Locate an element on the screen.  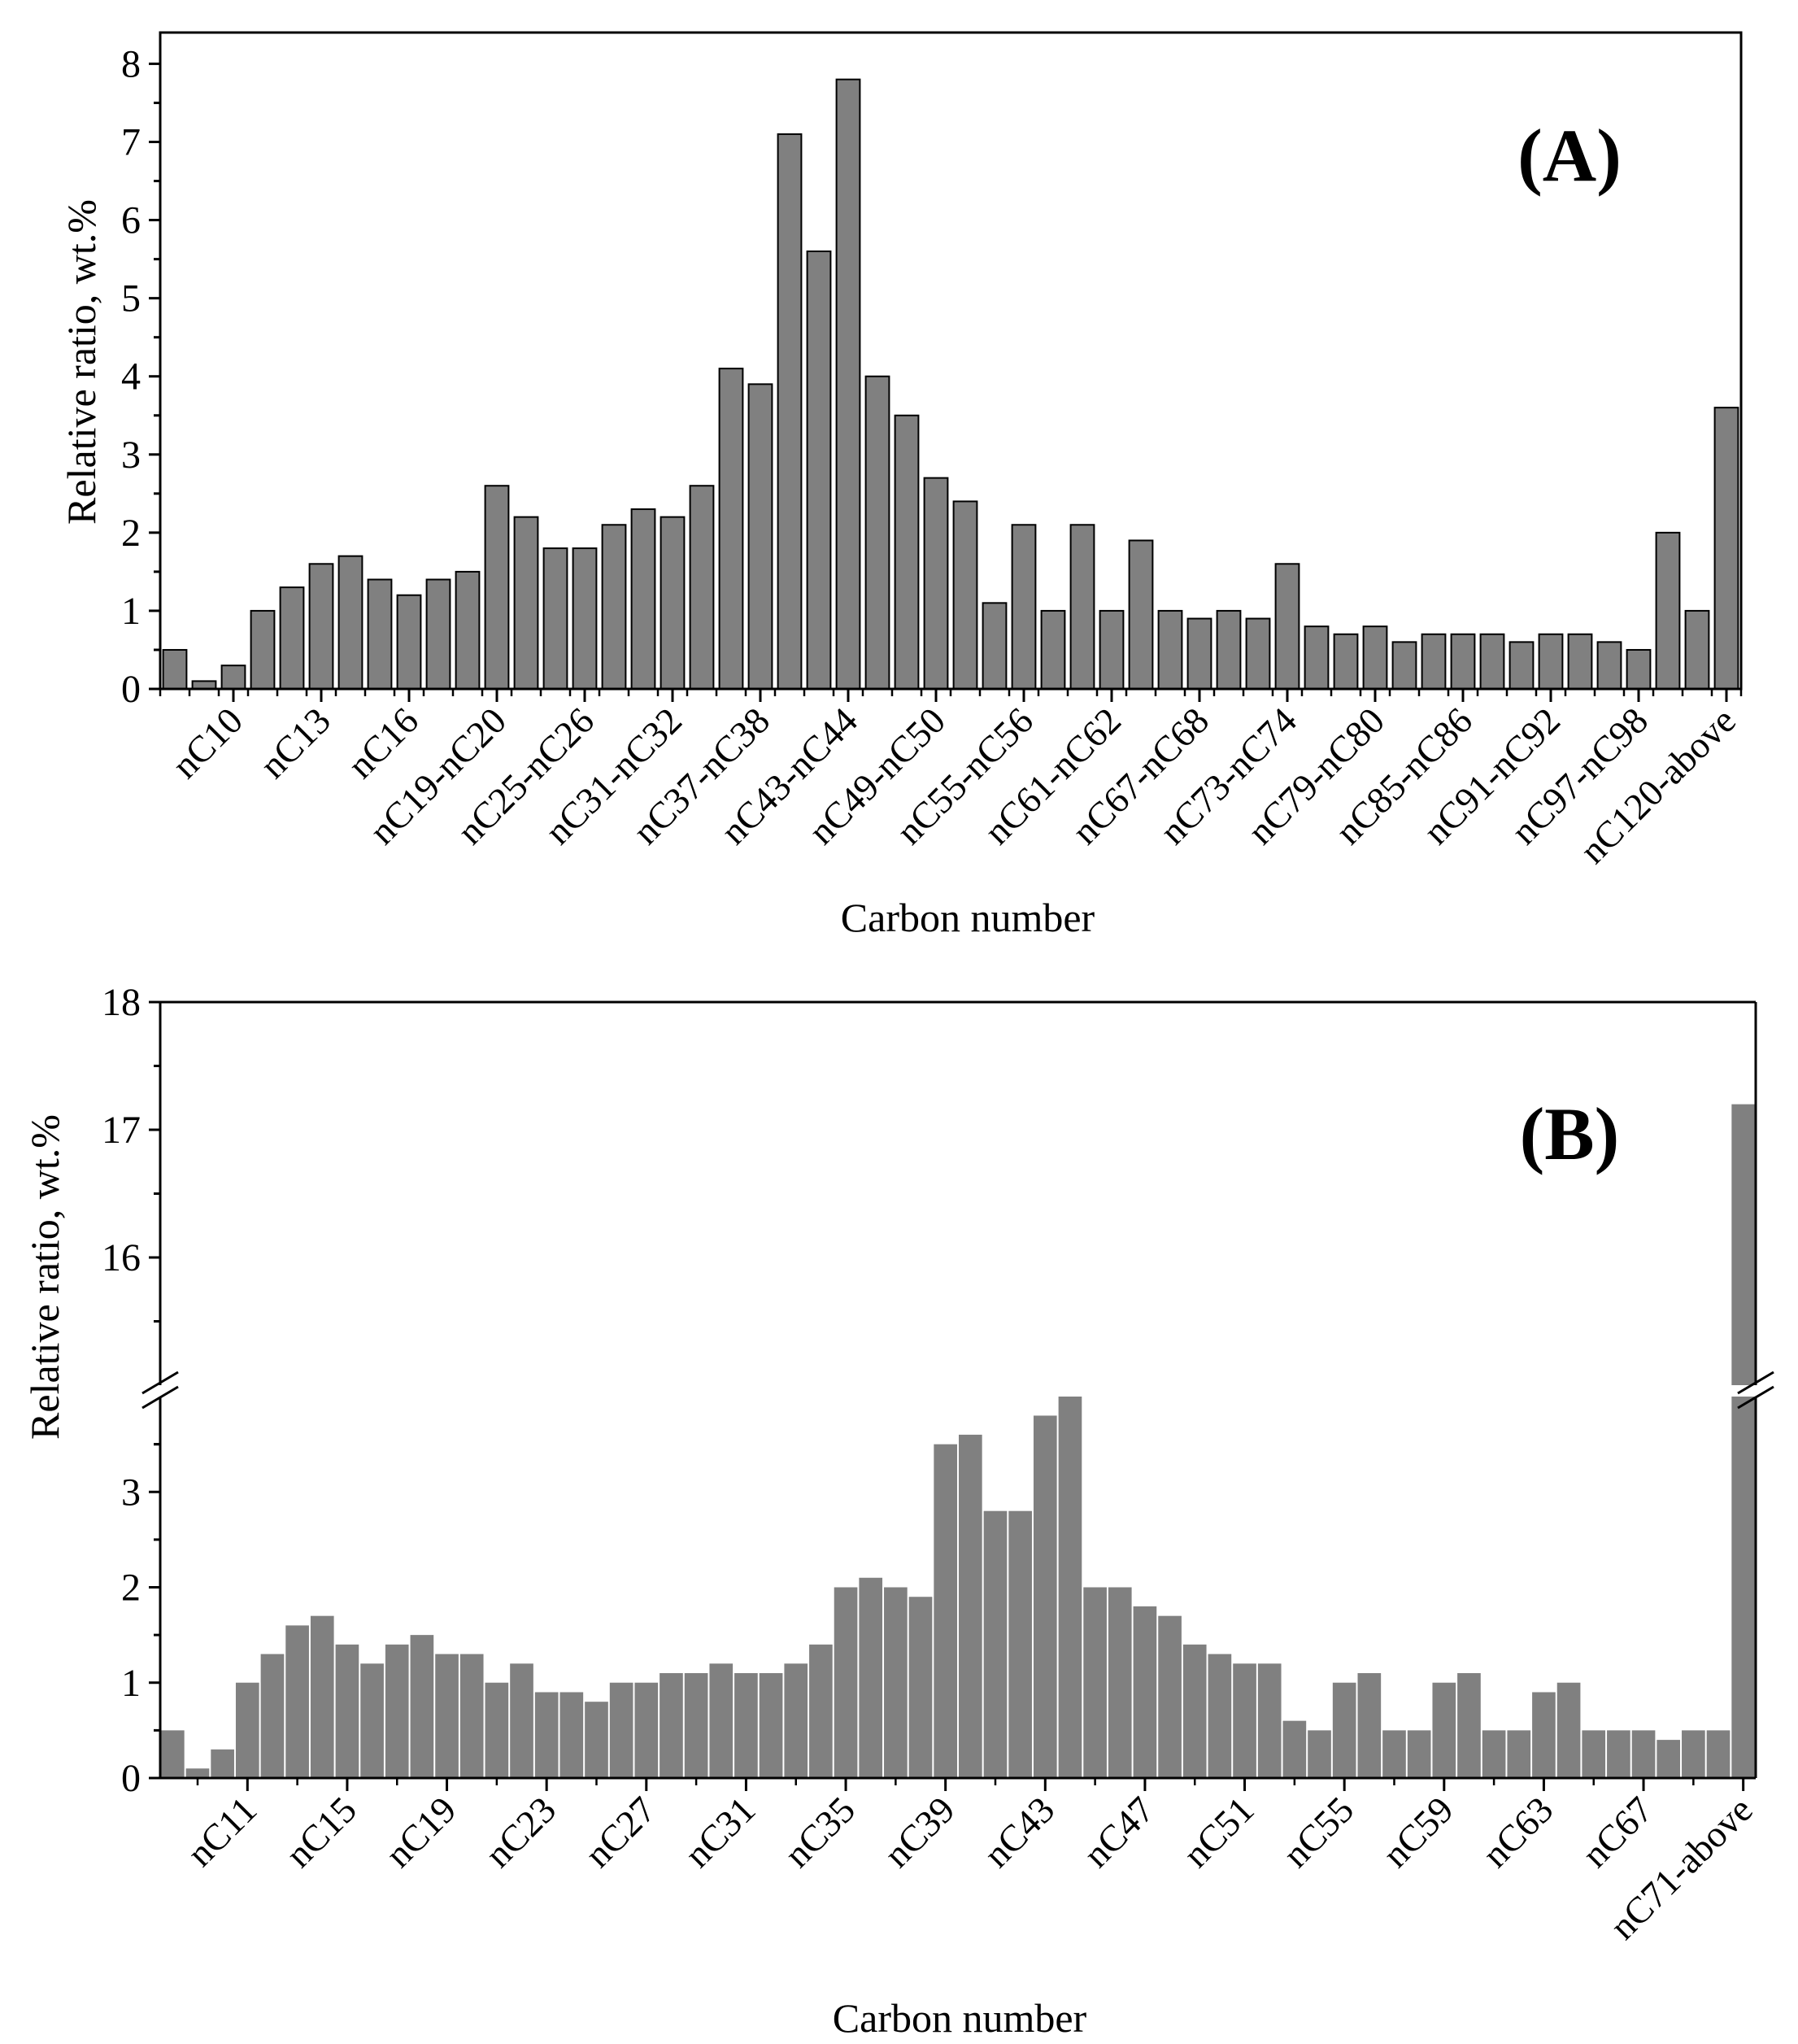
y-tick-label-b: 17 is located at coordinates (121, 1130).